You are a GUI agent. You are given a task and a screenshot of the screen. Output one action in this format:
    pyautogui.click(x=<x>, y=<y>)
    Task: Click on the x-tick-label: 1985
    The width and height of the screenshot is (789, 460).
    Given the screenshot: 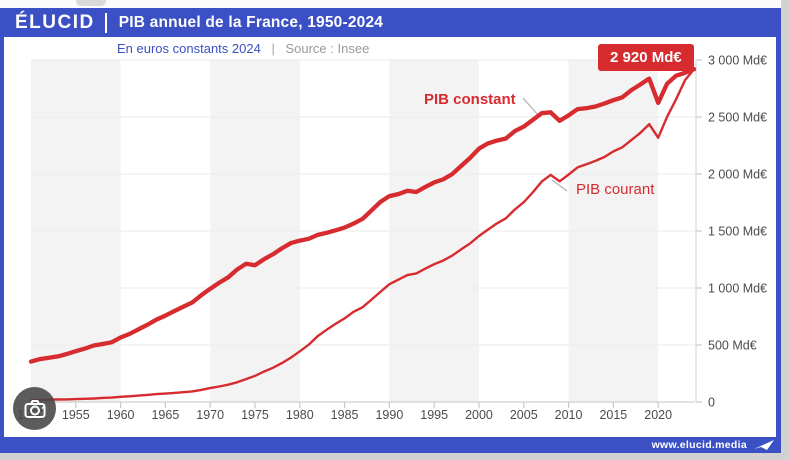 What is the action you would take?
    pyautogui.click(x=345, y=415)
    